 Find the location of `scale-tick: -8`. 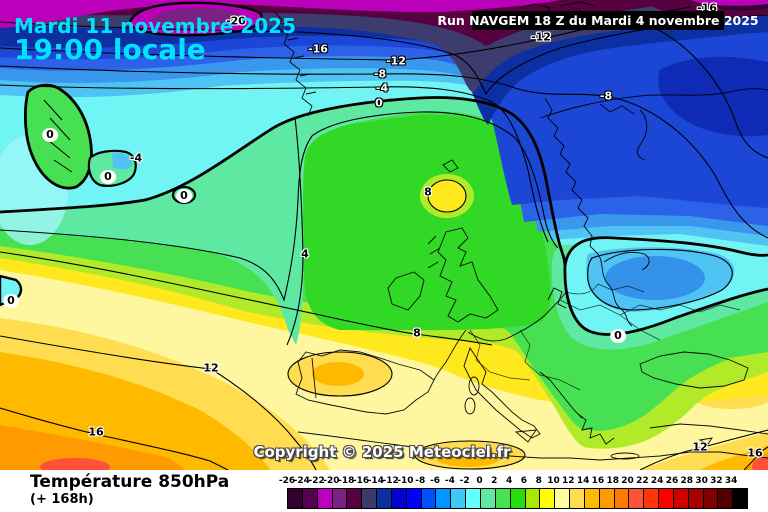

scale-tick: -8 is located at coordinates (420, 481).